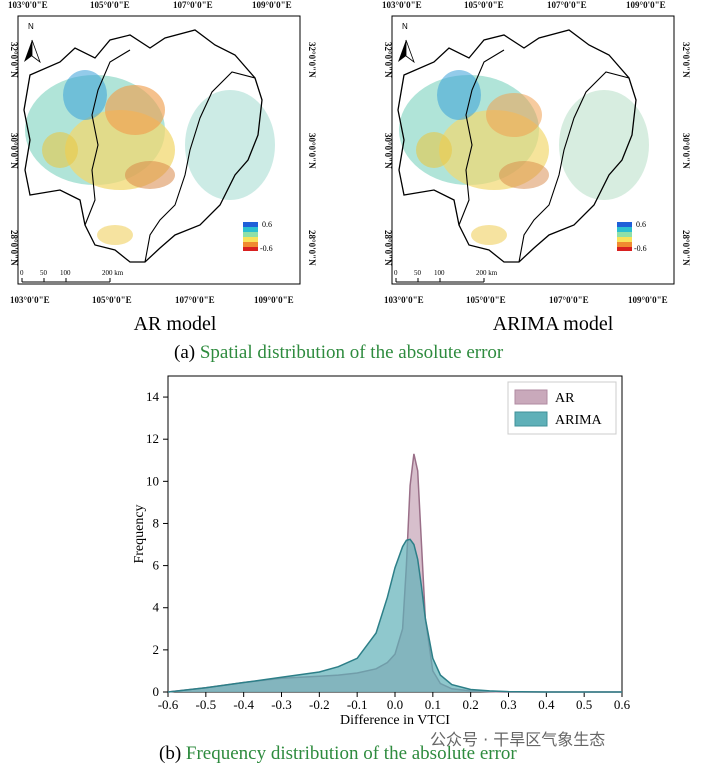  I want to click on x-tick-label: -0.4, so click(243, 704).